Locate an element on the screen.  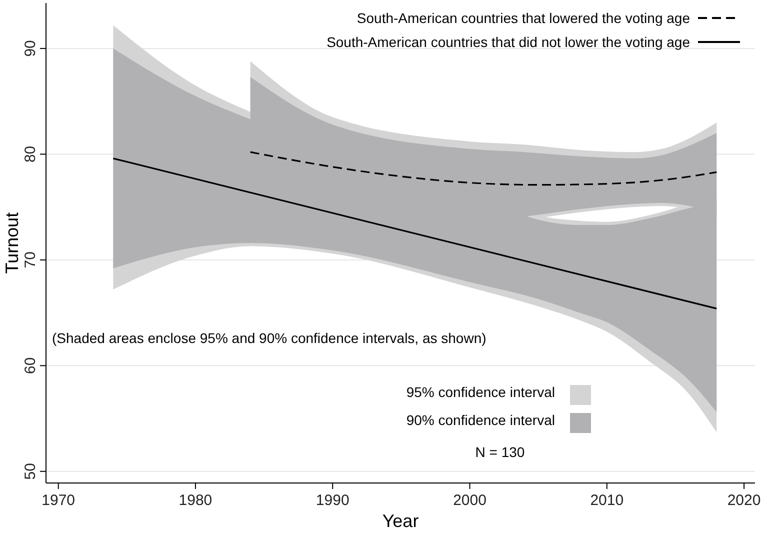
legend-label: 95% confidence interval is located at coordinates (480, 392).